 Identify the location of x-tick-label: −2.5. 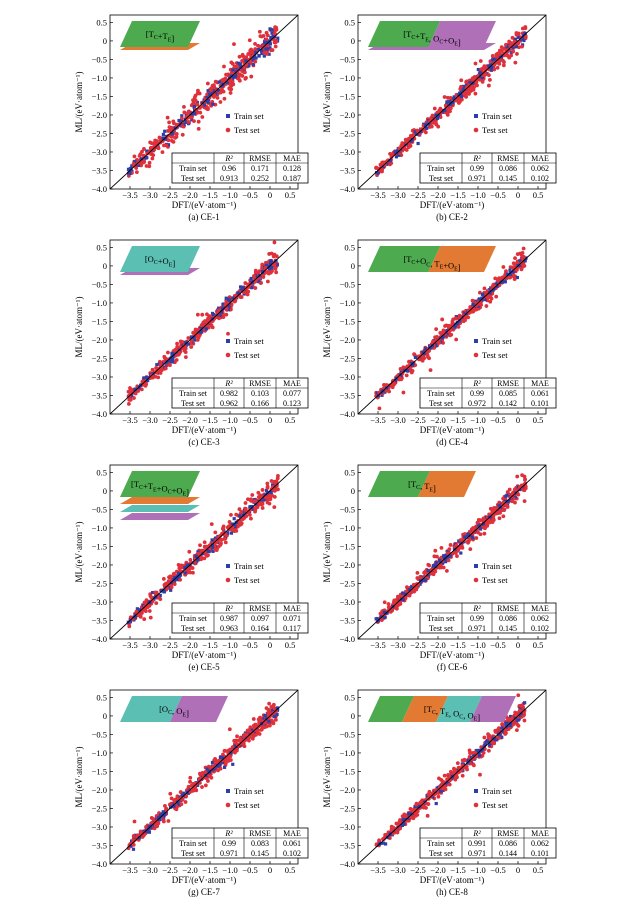
(169, 195).